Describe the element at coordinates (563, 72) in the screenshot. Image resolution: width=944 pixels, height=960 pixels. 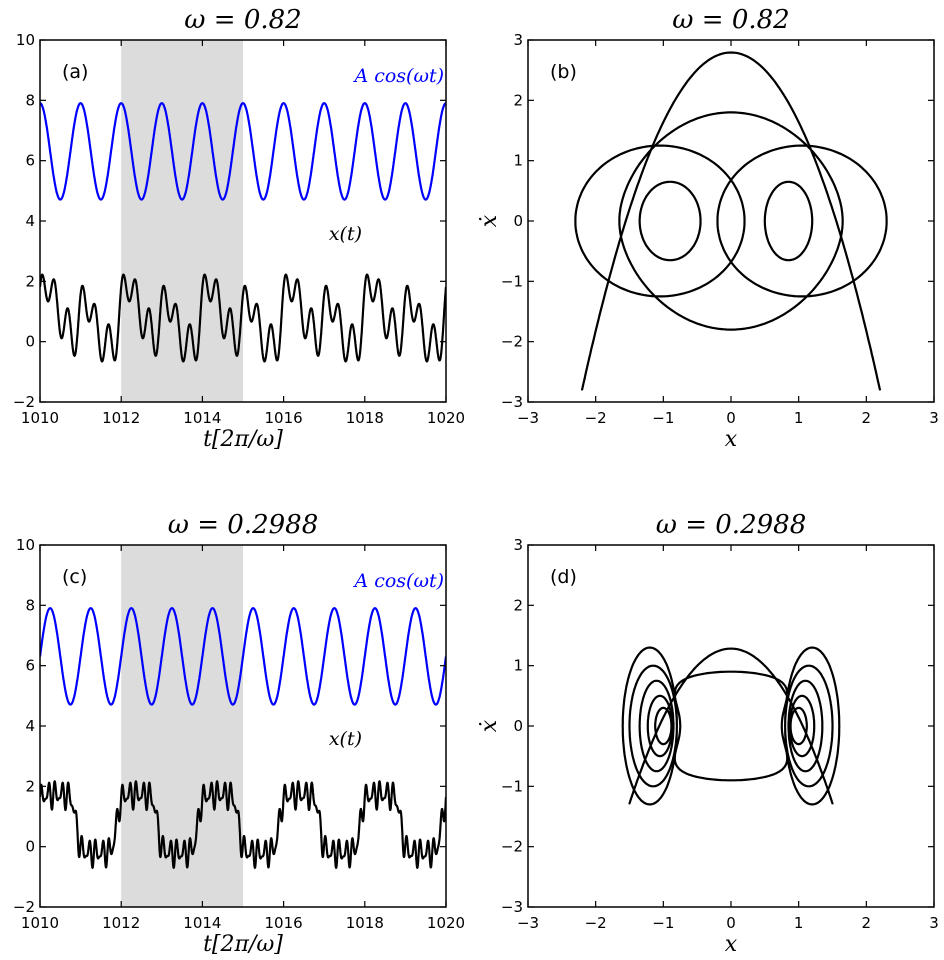
I see `panel-label: (b)` at that location.